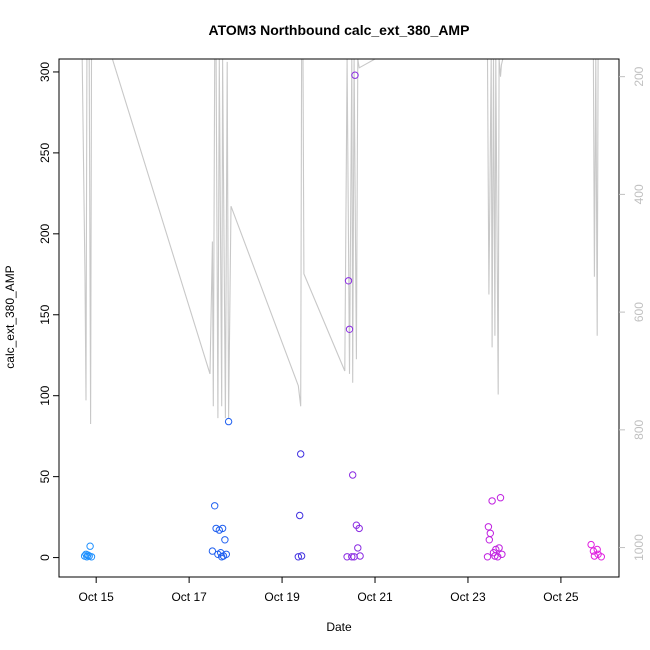 The width and height of the screenshot is (650, 650). Describe the element at coordinates (10, 316) in the screenshot. I see `y-axis-title: calc_ext_380_AMP` at that location.